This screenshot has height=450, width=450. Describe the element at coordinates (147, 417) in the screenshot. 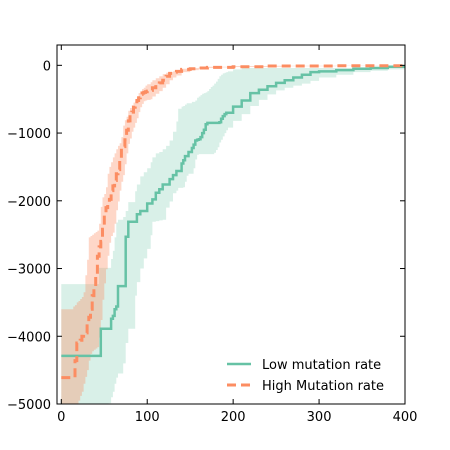

I see `x-tick-label: 100` at that location.